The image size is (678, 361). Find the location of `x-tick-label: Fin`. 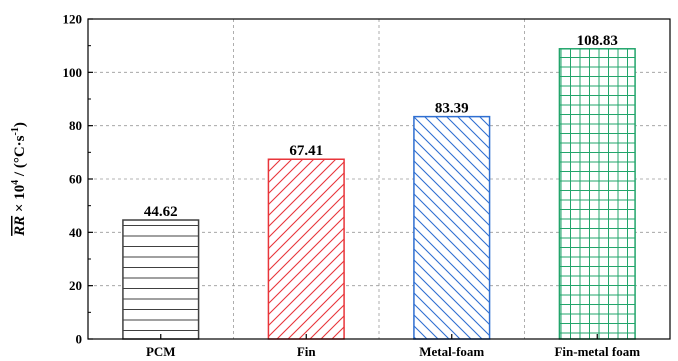

x-tick-label: Fin is located at coordinates (307, 351).